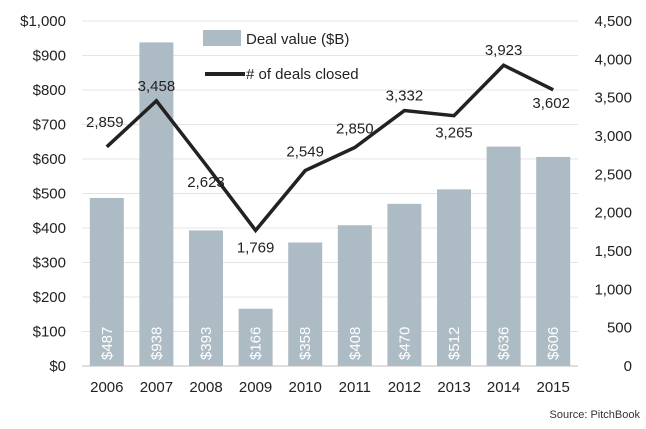 The height and width of the screenshot is (429, 646). Describe the element at coordinates (43, 21) in the screenshot. I see `left-y-tick-label: $1,000` at that location.